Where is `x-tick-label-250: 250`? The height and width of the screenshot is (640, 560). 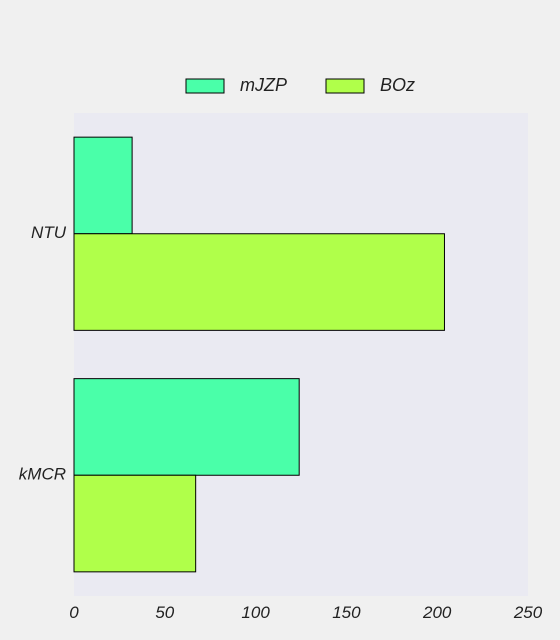
x-tick-label-250: 250 is located at coordinates (528, 612).